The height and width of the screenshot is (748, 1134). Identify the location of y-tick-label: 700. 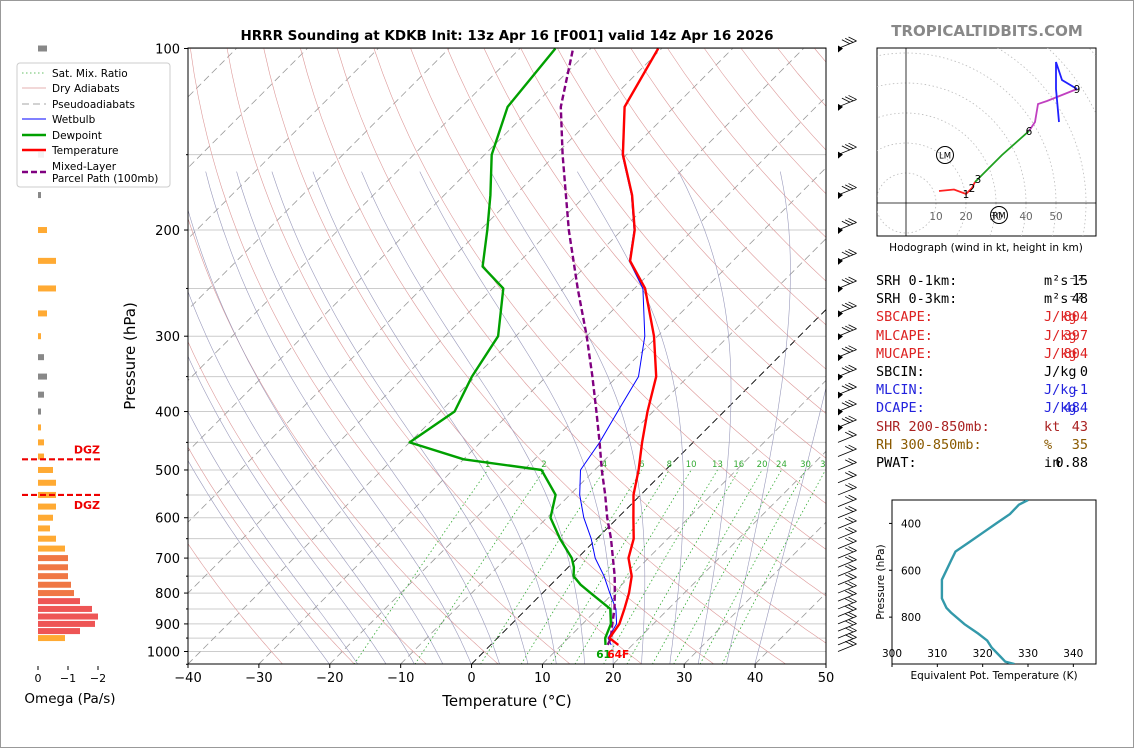
(167, 559).